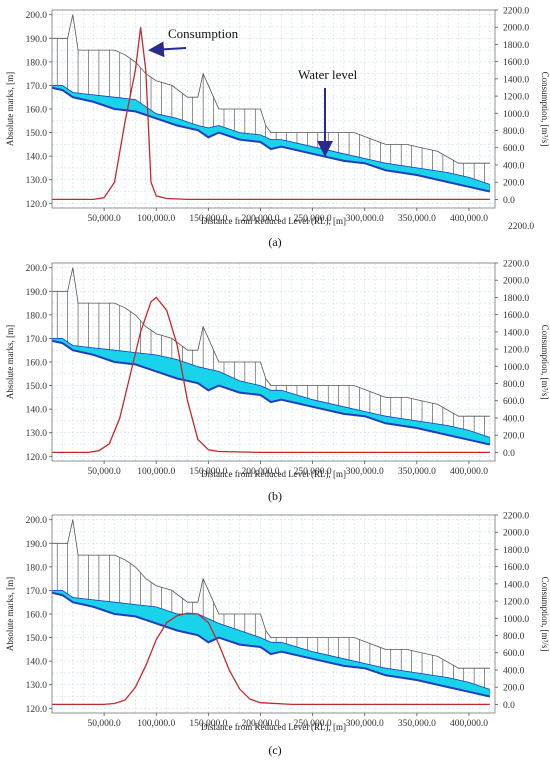  I want to click on panel-caption: (a), so click(274, 242).